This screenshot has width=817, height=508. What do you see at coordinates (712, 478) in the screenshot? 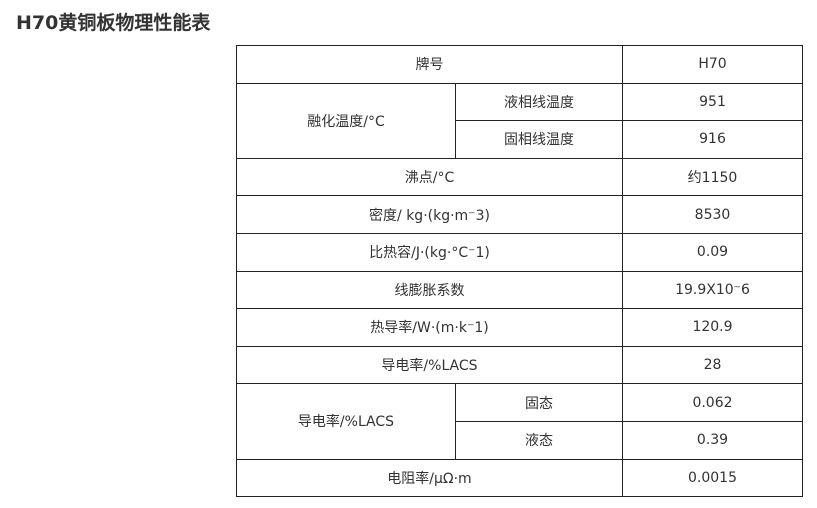
I see `row-value: 0.0015` at bounding box center [712, 478].